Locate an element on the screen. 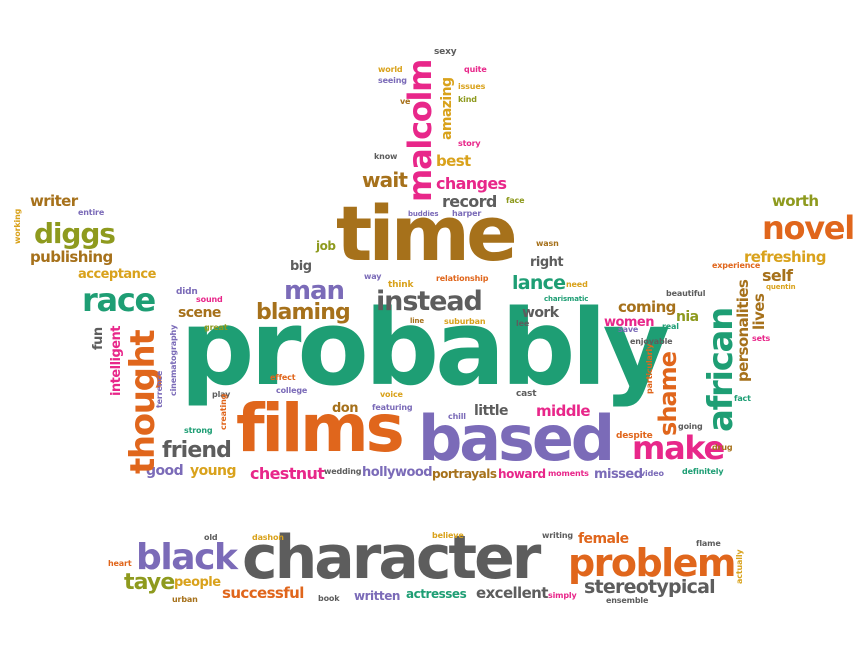 The width and height of the screenshot is (864, 648). word-chestnut: chestnut is located at coordinates (287, 473).